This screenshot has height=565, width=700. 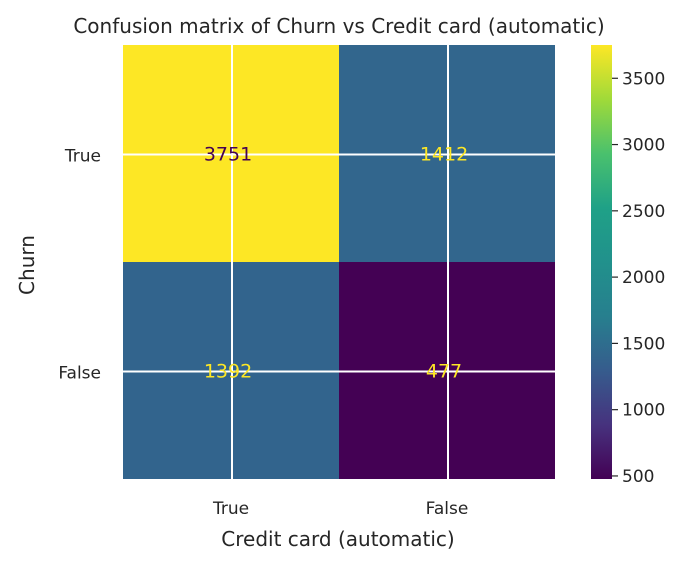 What do you see at coordinates (444, 155) in the screenshot?
I see `cell-value-label: 1412` at bounding box center [444, 155].